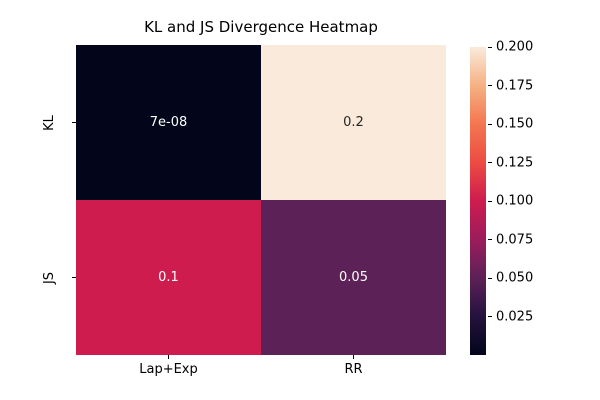  I want to click on x-tick-label-Lap+Exp: Lap+Exp, so click(168, 369).